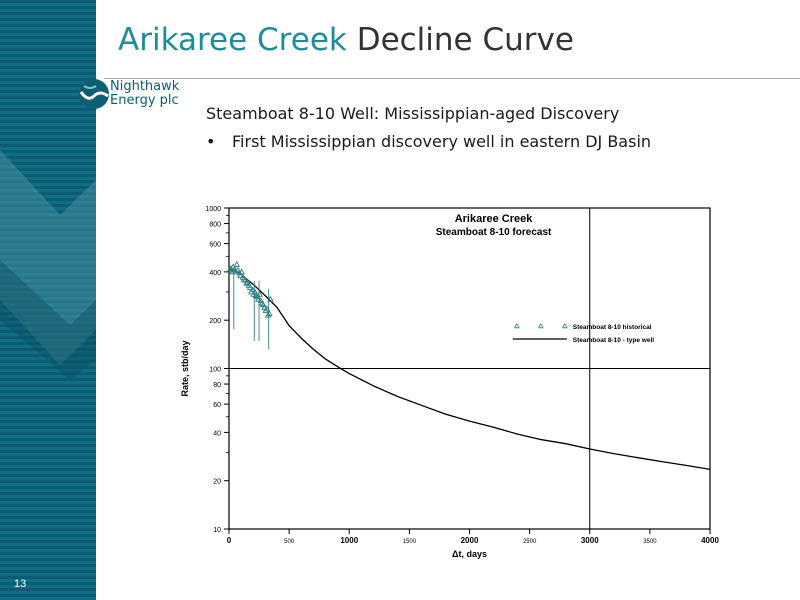 This screenshot has height=600, width=800. Describe the element at coordinates (710, 540) in the screenshot. I see `x-tick-label: 4000` at that location.